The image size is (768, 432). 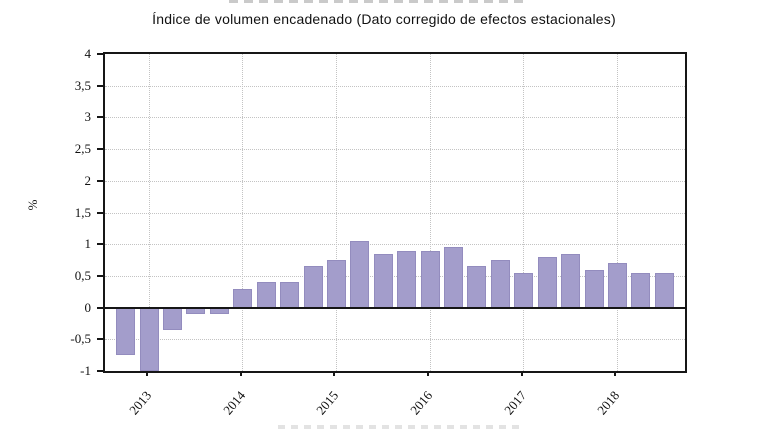 What do you see at coordinates (85, 370) in the screenshot?
I see `y-tick-label: -1` at bounding box center [85, 370].